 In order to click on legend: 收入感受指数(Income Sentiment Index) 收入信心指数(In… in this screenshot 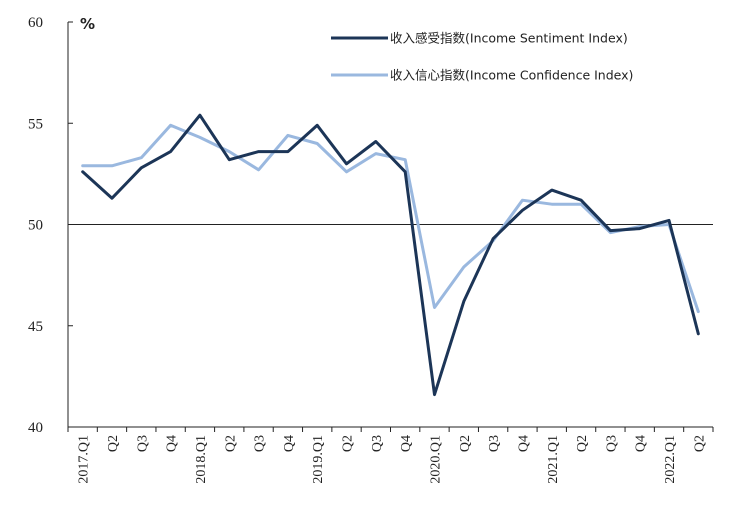, I will do `click(482, 57)`.